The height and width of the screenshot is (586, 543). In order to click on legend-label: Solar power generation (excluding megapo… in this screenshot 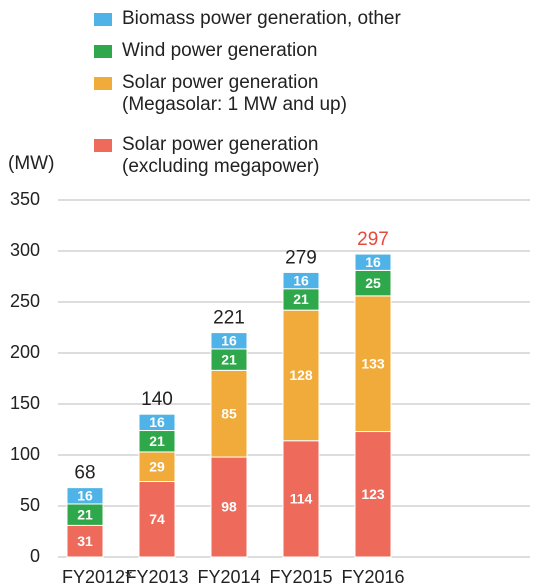, I will do `click(221, 155)`.